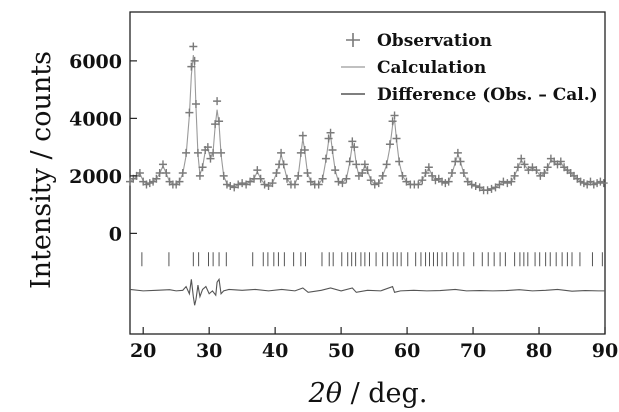  What do you see at coordinates (103, 148) in the screenshot?
I see `y-axis-ticks: 0 2000 4000 6000` at bounding box center [103, 148].